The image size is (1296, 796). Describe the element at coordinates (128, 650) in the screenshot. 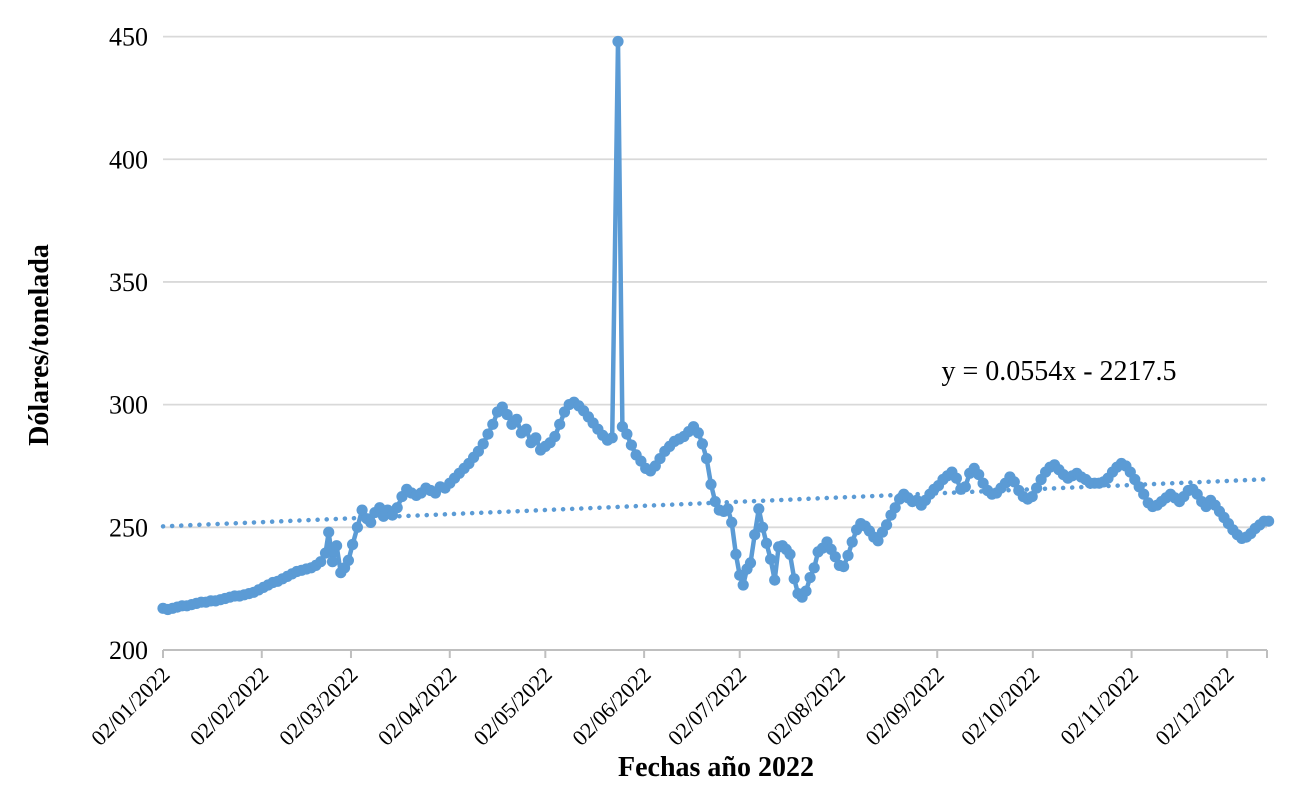

I see `y-tick-label: 200` at that location.